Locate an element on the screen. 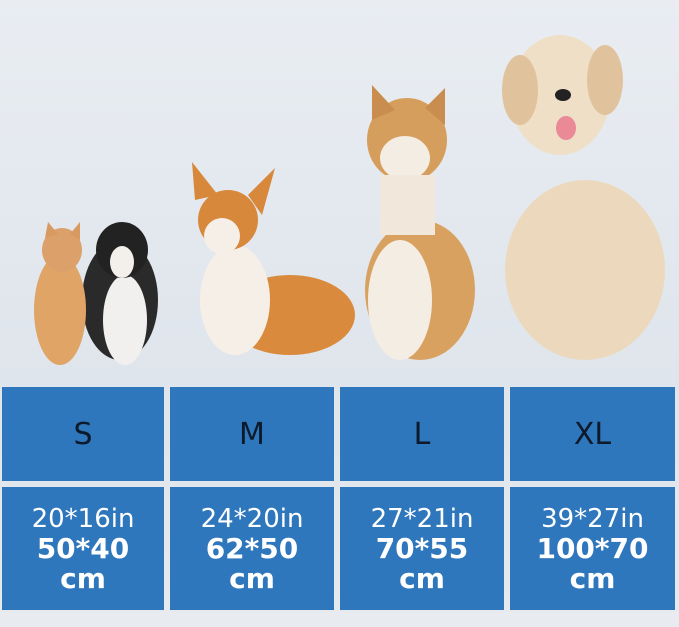 The image size is (679, 627). cat-and-puppy-image is located at coordinates (96, 293).